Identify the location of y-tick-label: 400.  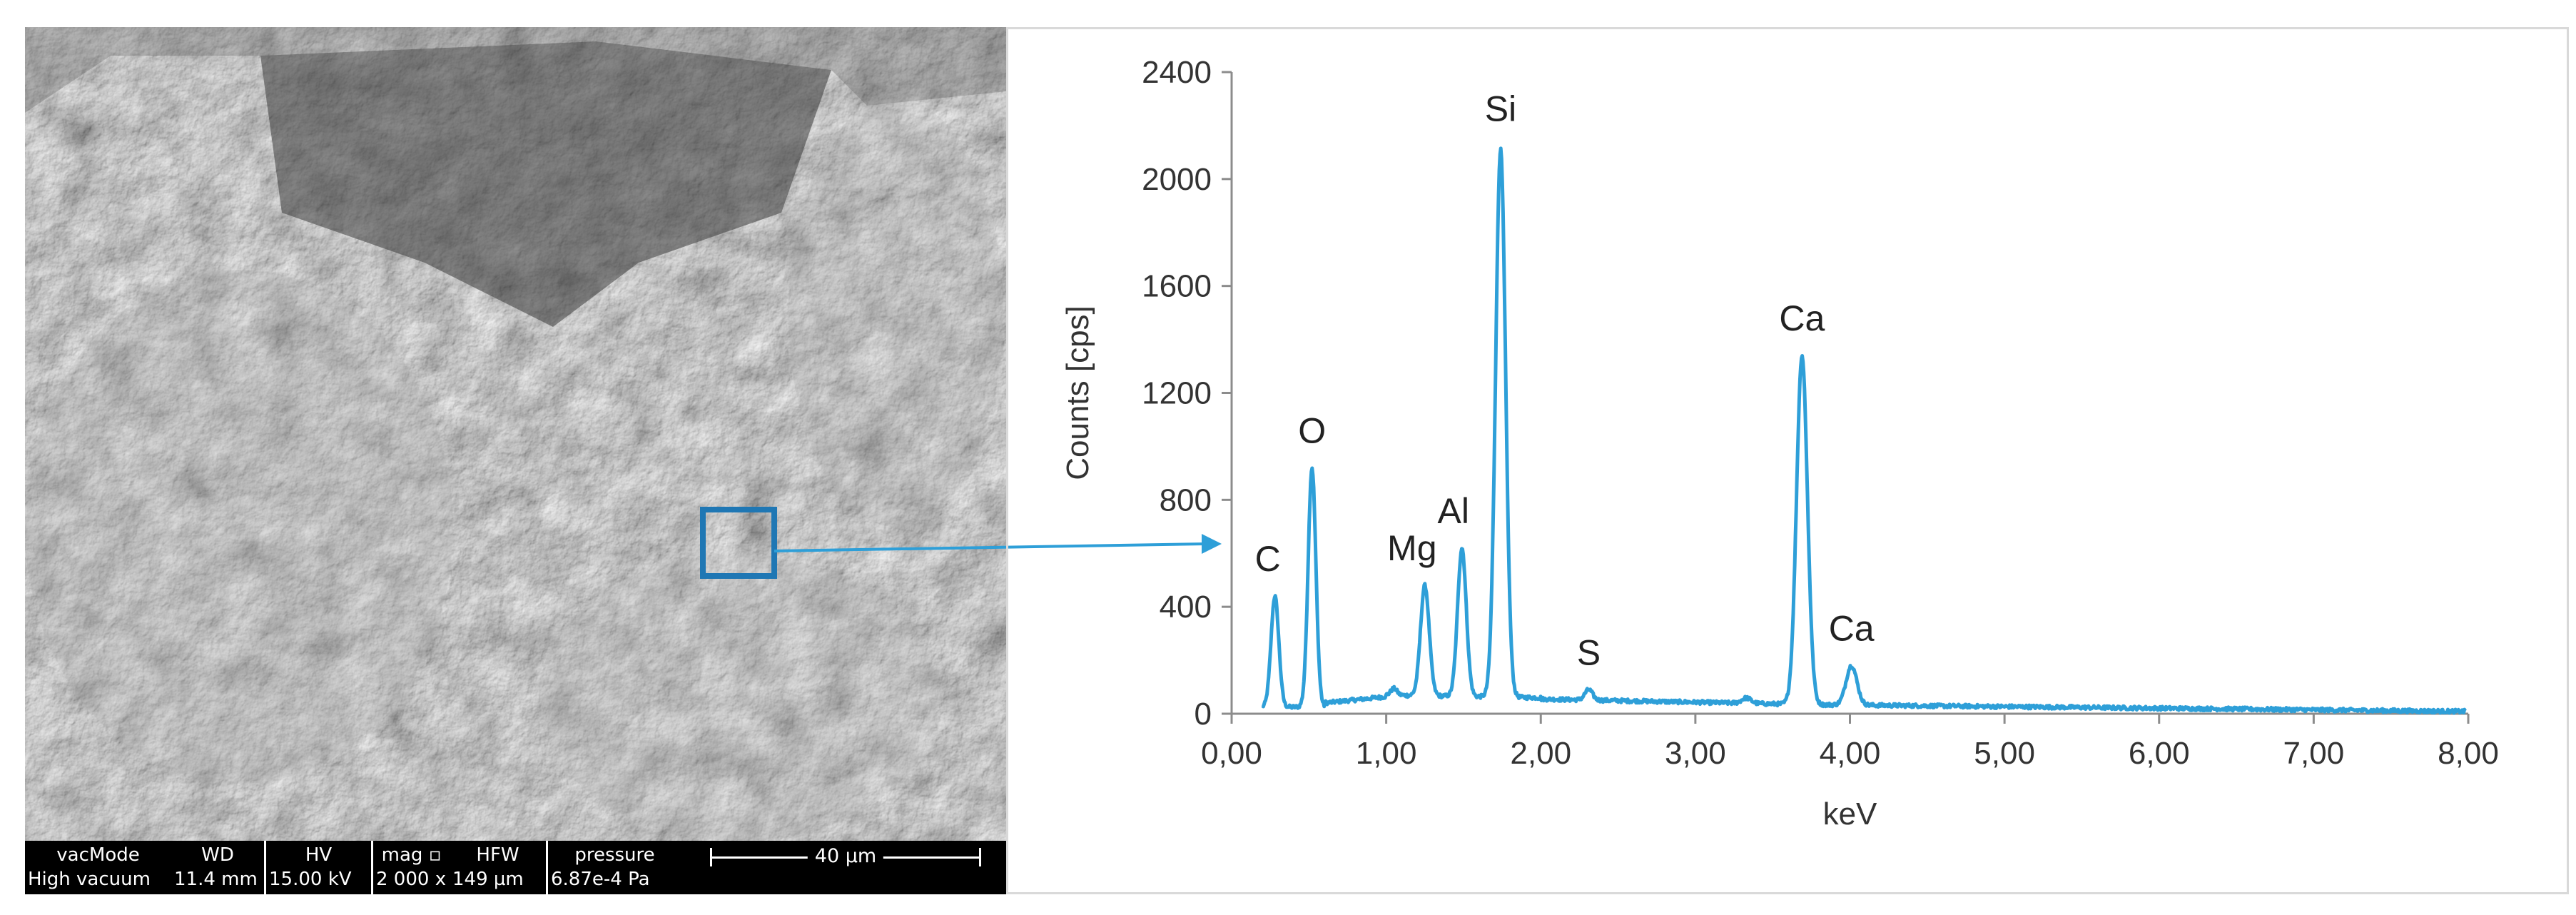
(1186, 607).